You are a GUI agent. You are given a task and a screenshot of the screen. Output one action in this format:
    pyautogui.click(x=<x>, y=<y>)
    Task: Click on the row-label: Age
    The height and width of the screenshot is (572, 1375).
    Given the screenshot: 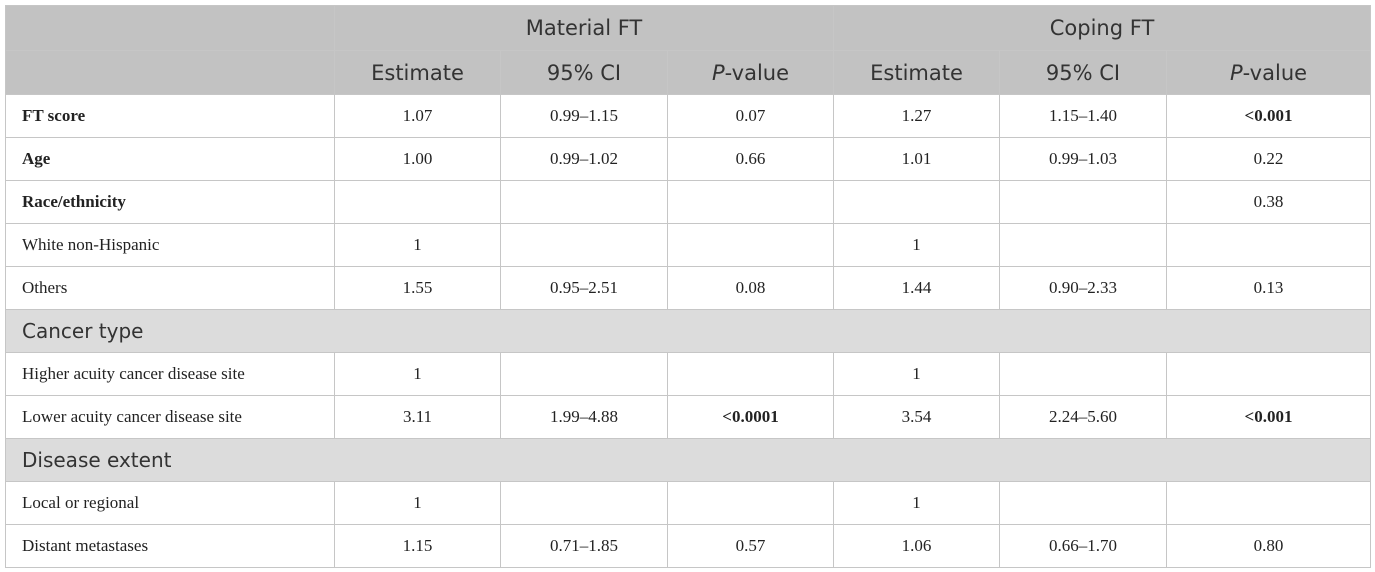 What is the action you would take?
    pyautogui.click(x=170, y=159)
    